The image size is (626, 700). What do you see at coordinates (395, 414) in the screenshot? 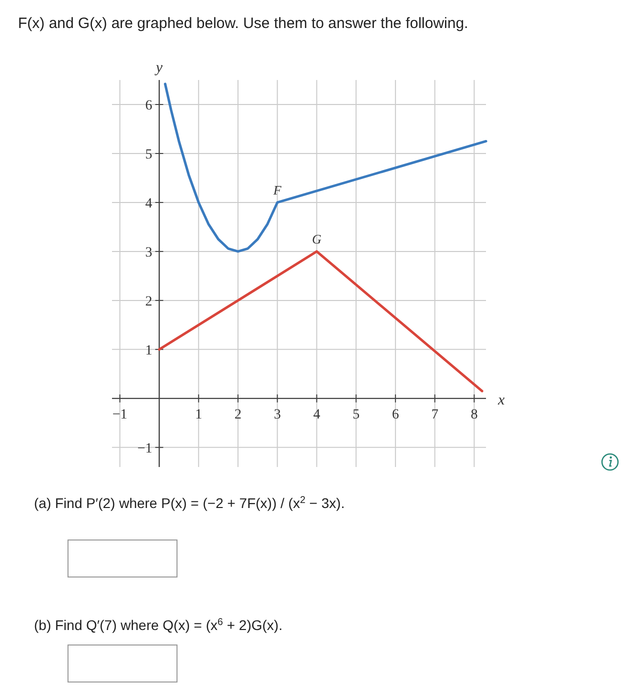
I see `x-tick-label: 6` at bounding box center [395, 414].